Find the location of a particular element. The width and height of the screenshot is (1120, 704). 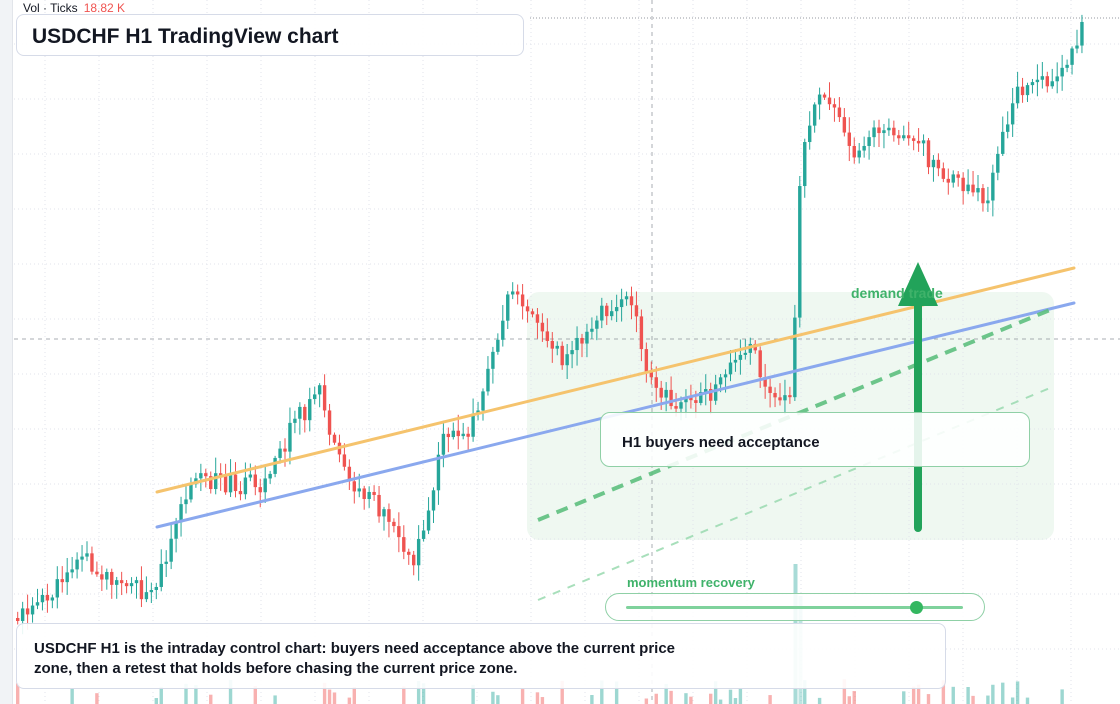

volume-legend-label: Vol · Ticks is located at coordinates (50, 8).